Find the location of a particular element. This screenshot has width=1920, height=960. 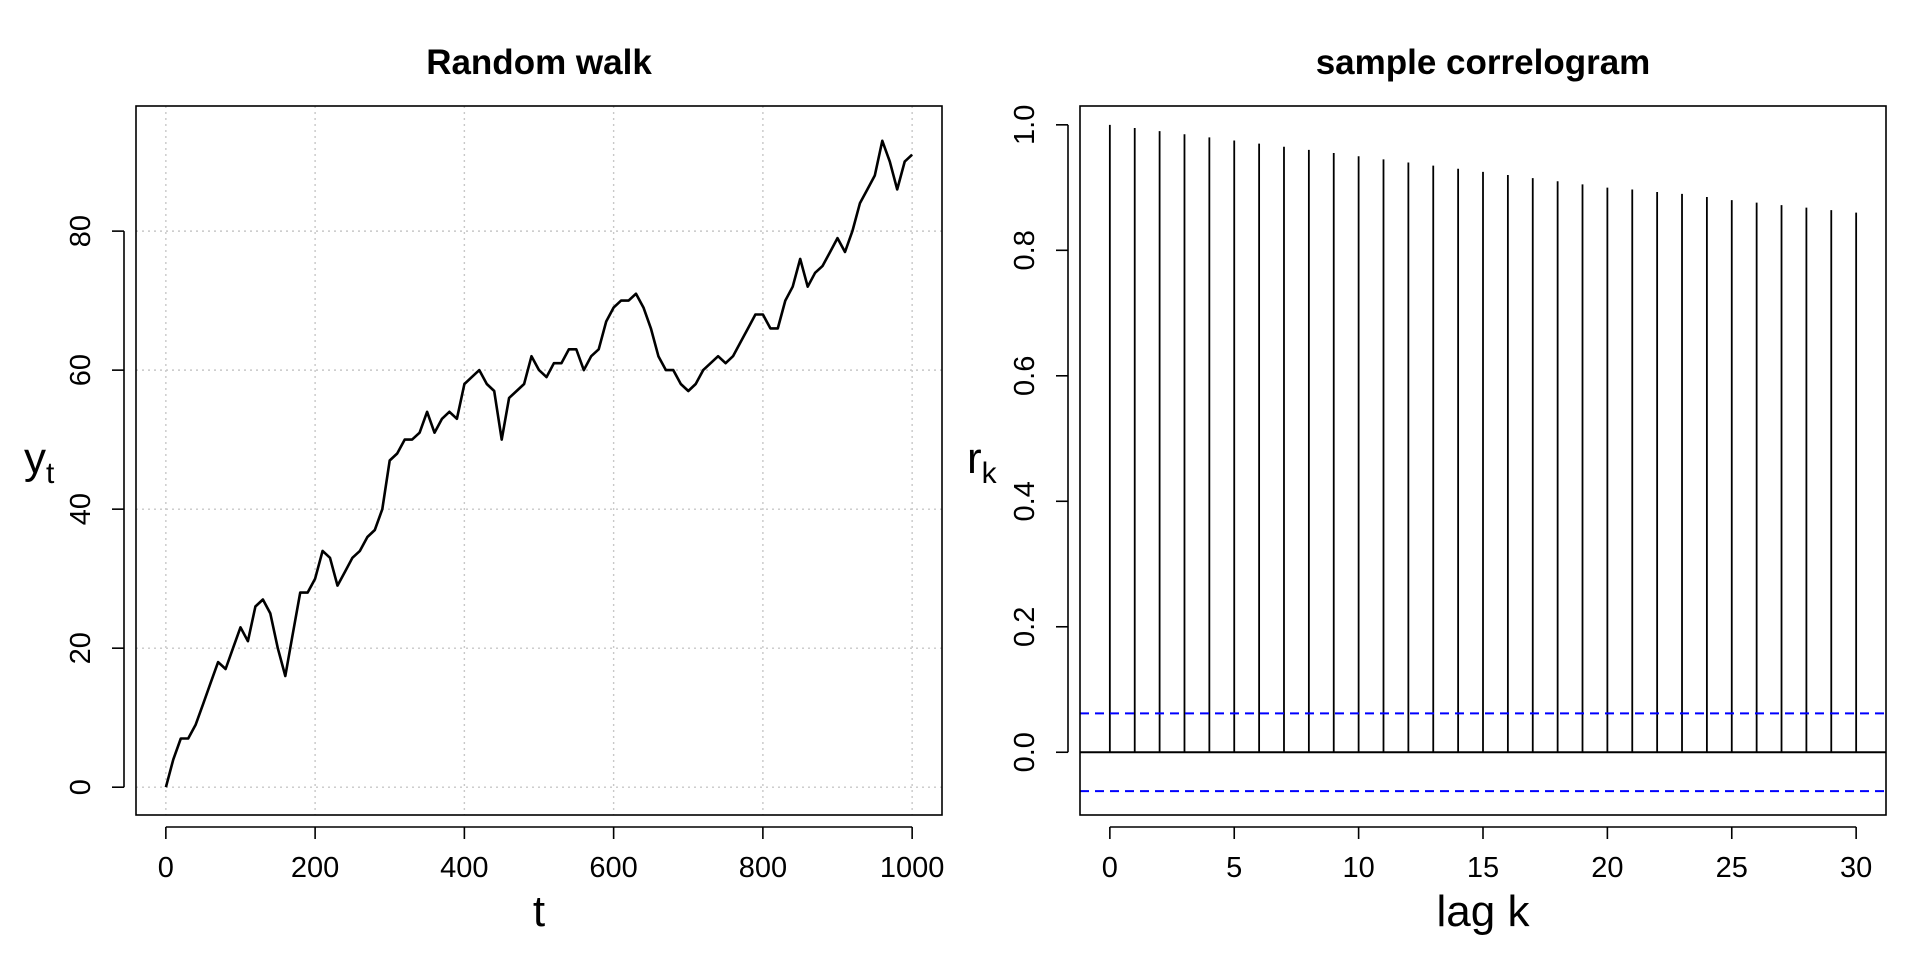

y-tick-label: 80 is located at coordinates (81, 231).